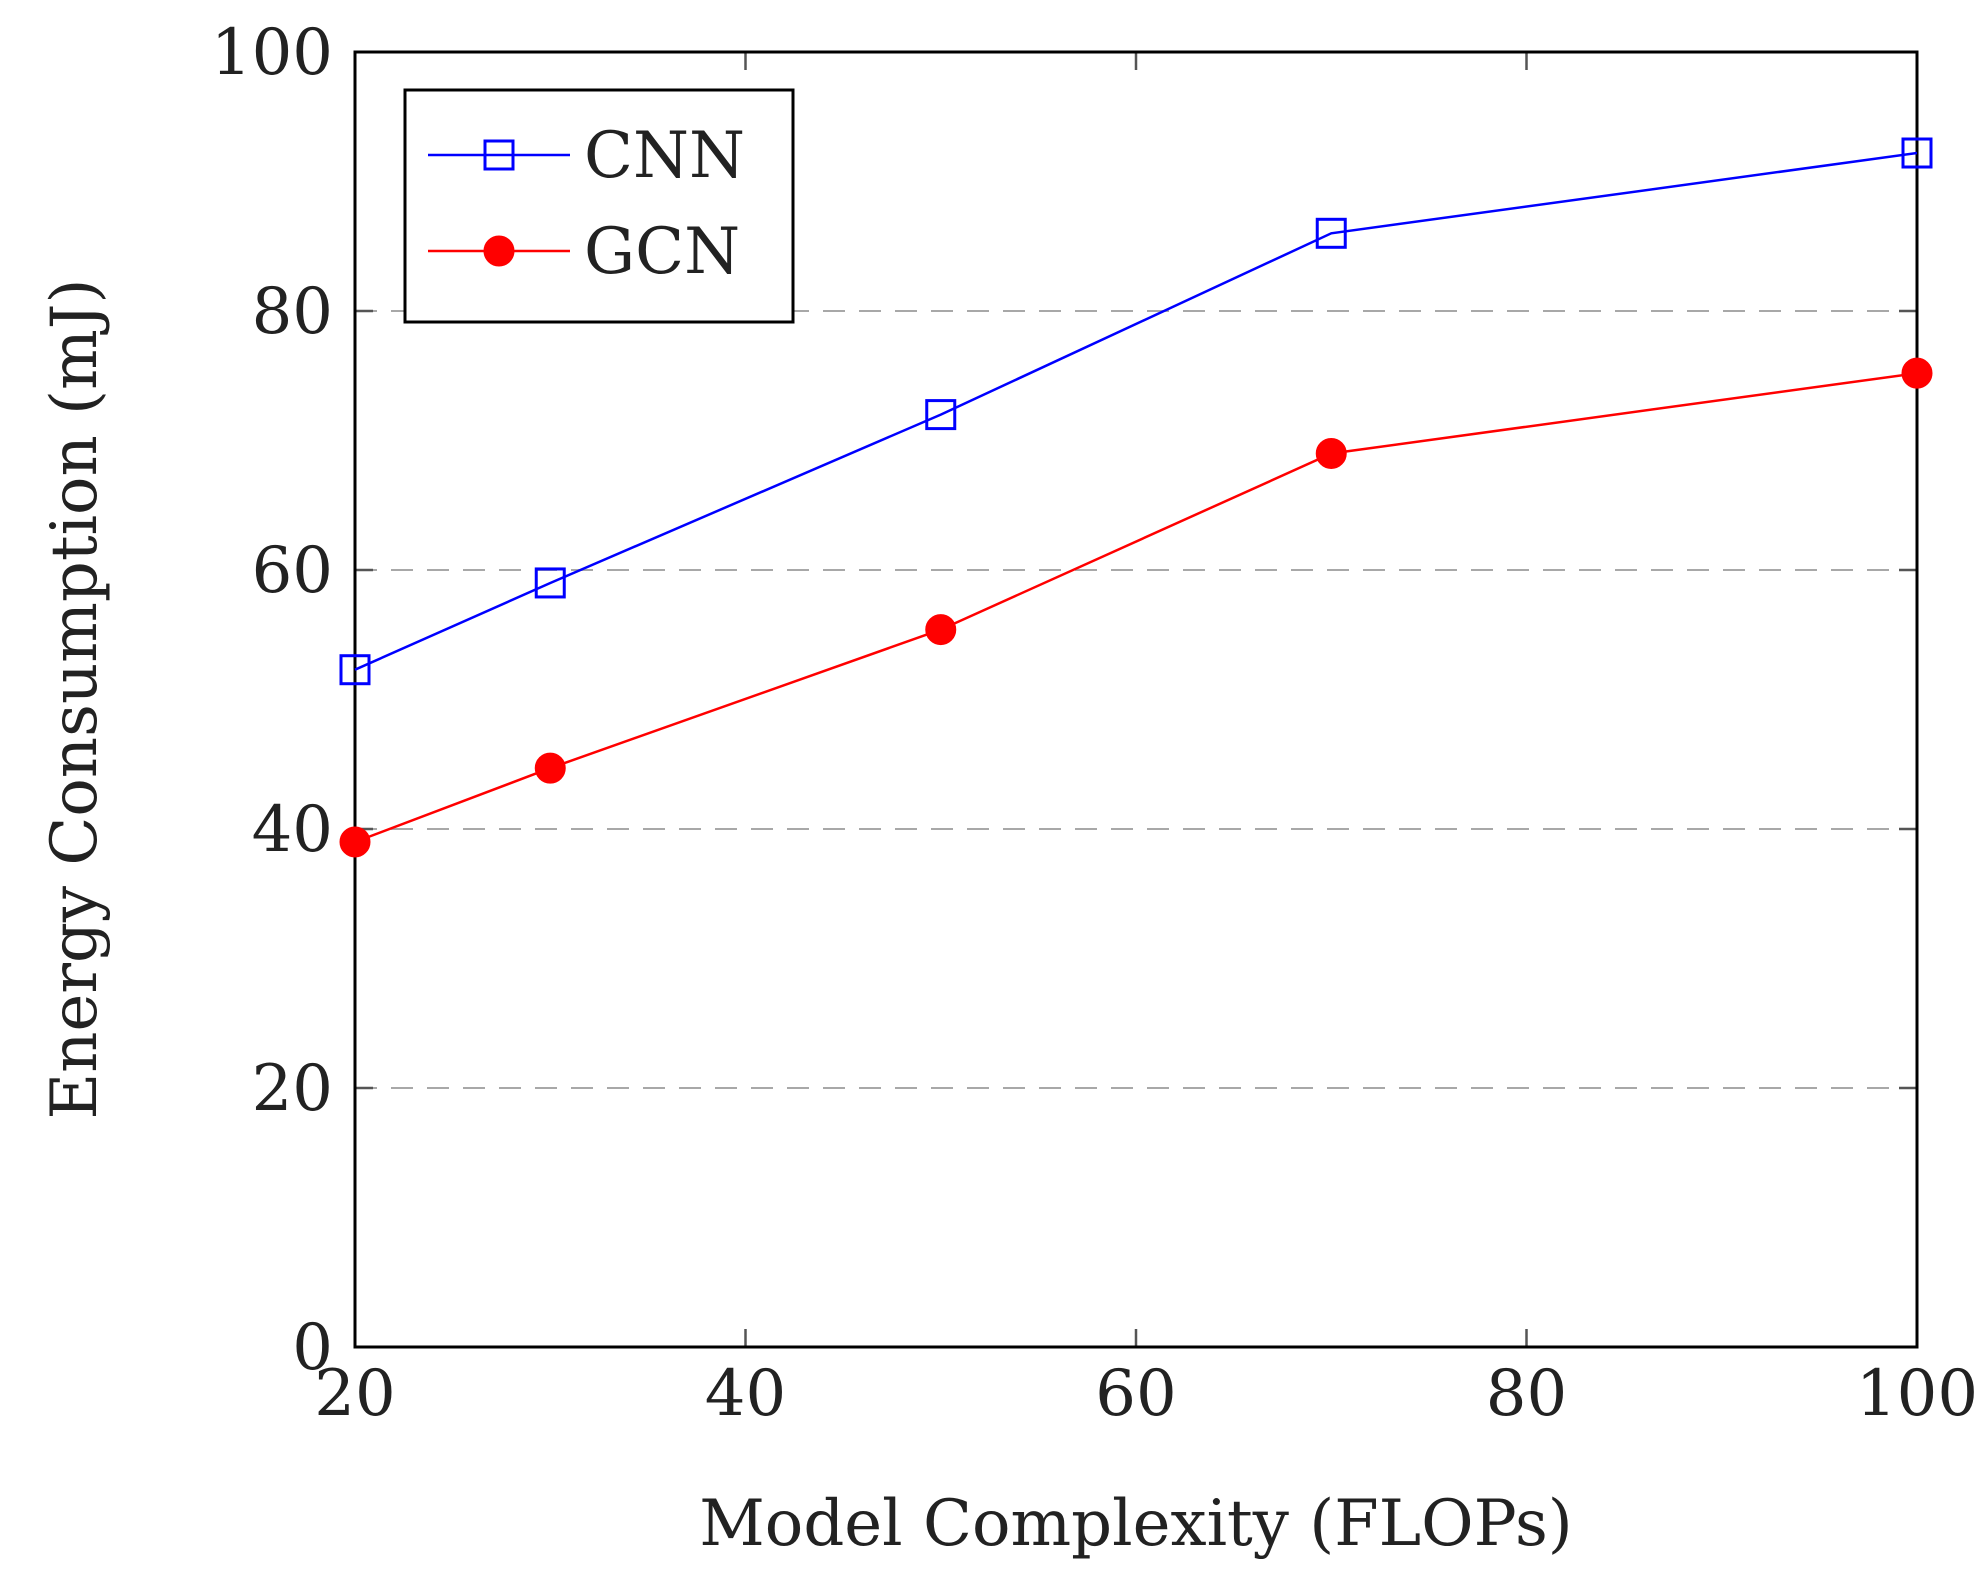 The height and width of the screenshot is (1570, 1975). What do you see at coordinates (75, 699) in the screenshot?
I see `y-axis-title: Energy Consumption (mJ)` at bounding box center [75, 699].